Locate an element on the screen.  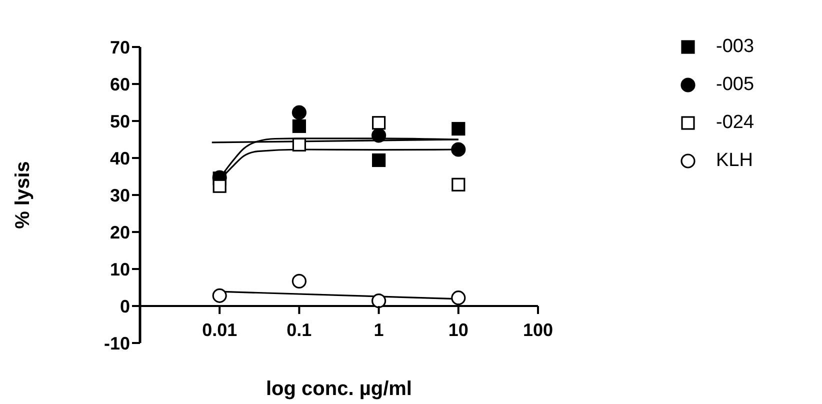
y-tick-label: -10 is located at coordinates (117, 343).